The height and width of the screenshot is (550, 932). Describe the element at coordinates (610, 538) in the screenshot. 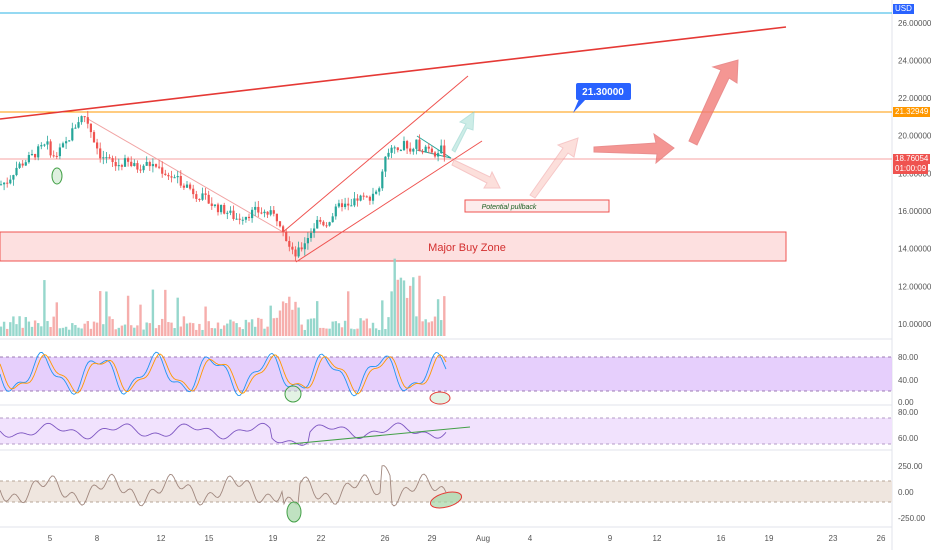

I see `time-tick: 9` at that location.